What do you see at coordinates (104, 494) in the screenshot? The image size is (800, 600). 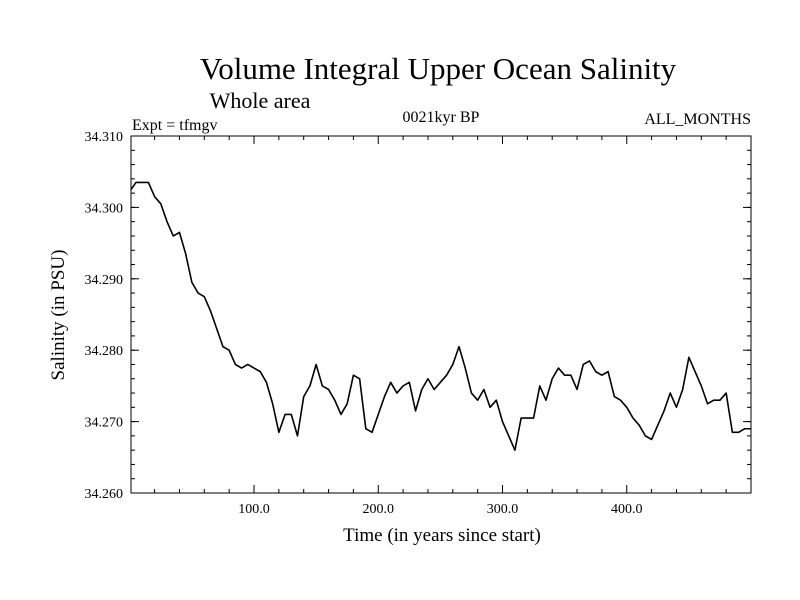 I see `y-tick-label: 34.260` at bounding box center [104, 494].